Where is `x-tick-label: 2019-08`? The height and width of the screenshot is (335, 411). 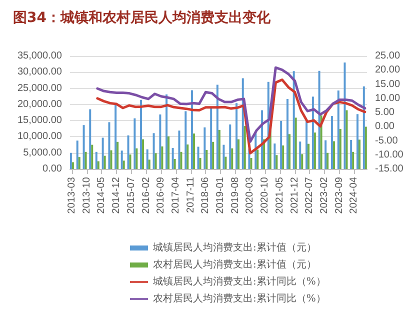
x-tick-label: 2019-08 is located at coordinates (235, 195).